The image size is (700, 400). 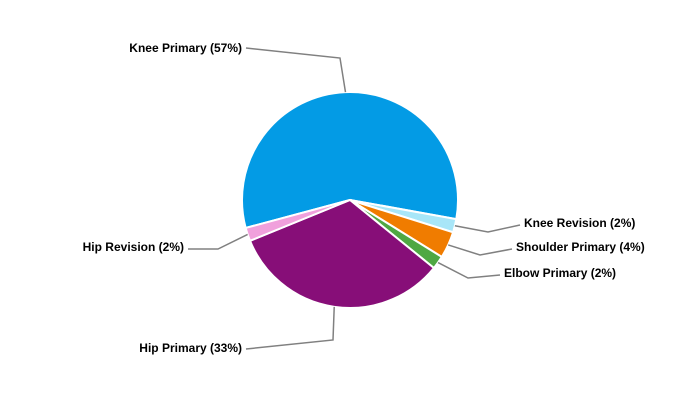 I want to click on slice-label: Shoulder Primary (4%), so click(x=580, y=247).